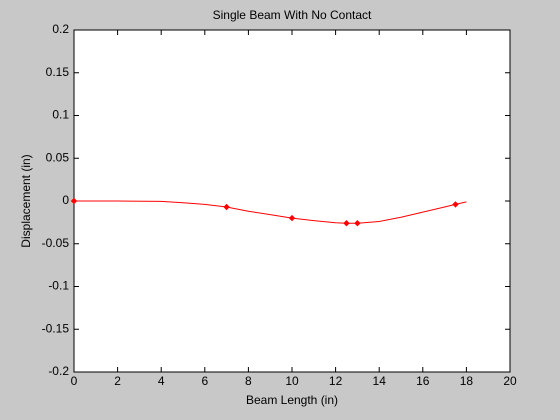 Image resolution: width=560 pixels, height=420 pixels. What do you see at coordinates (56, 243) in the screenshot?
I see `y-tick-label: -0.05` at bounding box center [56, 243].